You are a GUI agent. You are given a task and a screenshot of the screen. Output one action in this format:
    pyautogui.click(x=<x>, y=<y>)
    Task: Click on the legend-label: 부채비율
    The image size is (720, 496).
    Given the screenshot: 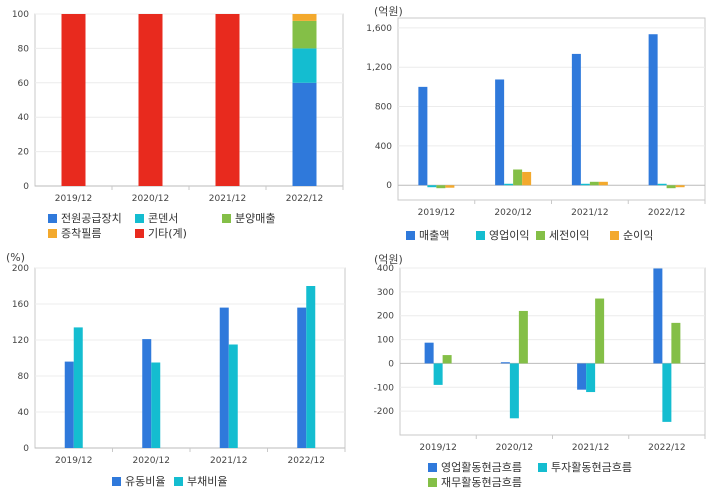 What is the action you would take?
    pyautogui.click(x=207, y=481)
    